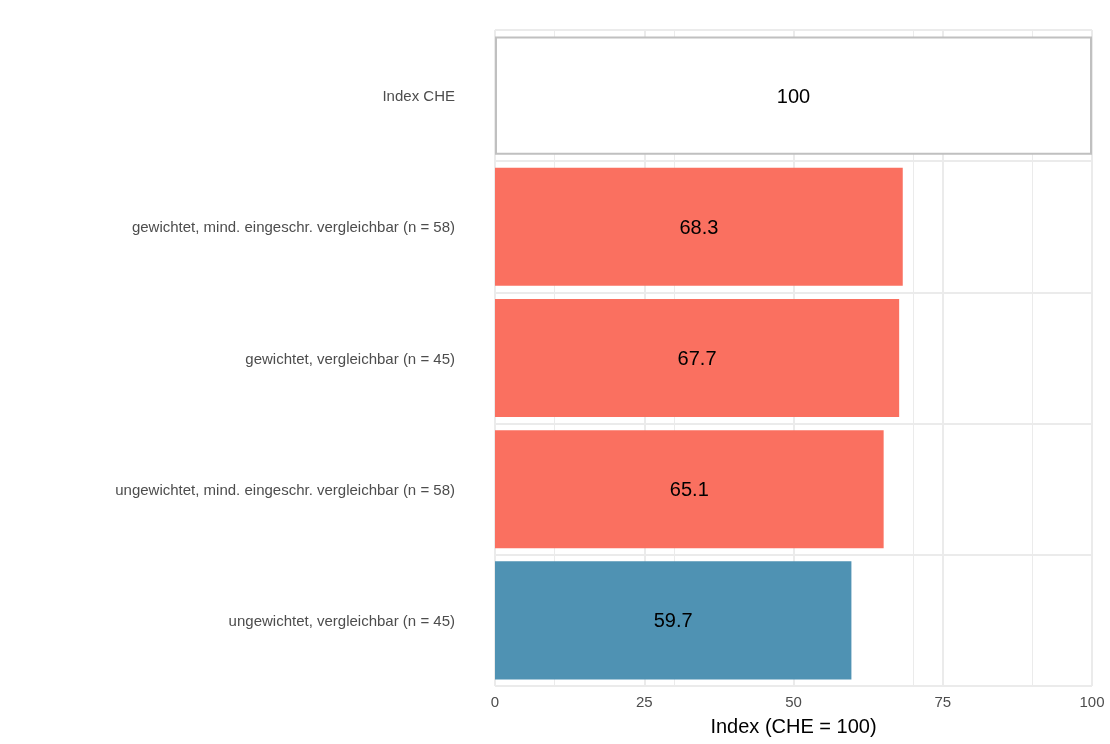 The width and height of the screenshot is (1110, 744). I want to click on y-tick-label: ungewichtet, mind. eingeschr. vergleichbar (n = 58), so click(285, 489).